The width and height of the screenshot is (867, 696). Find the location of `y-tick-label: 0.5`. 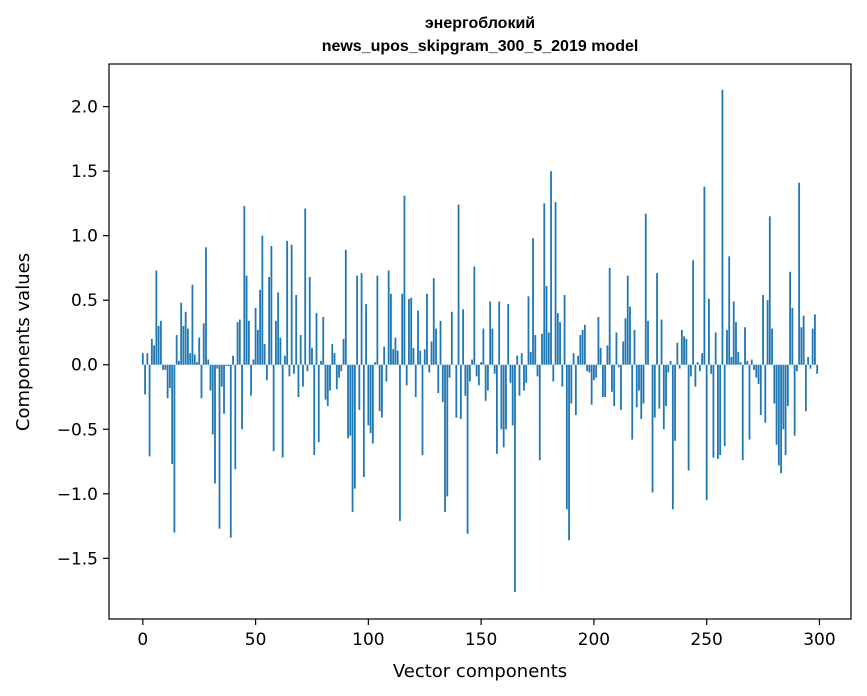

y-tick-label: 0.5 is located at coordinates (84, 301).